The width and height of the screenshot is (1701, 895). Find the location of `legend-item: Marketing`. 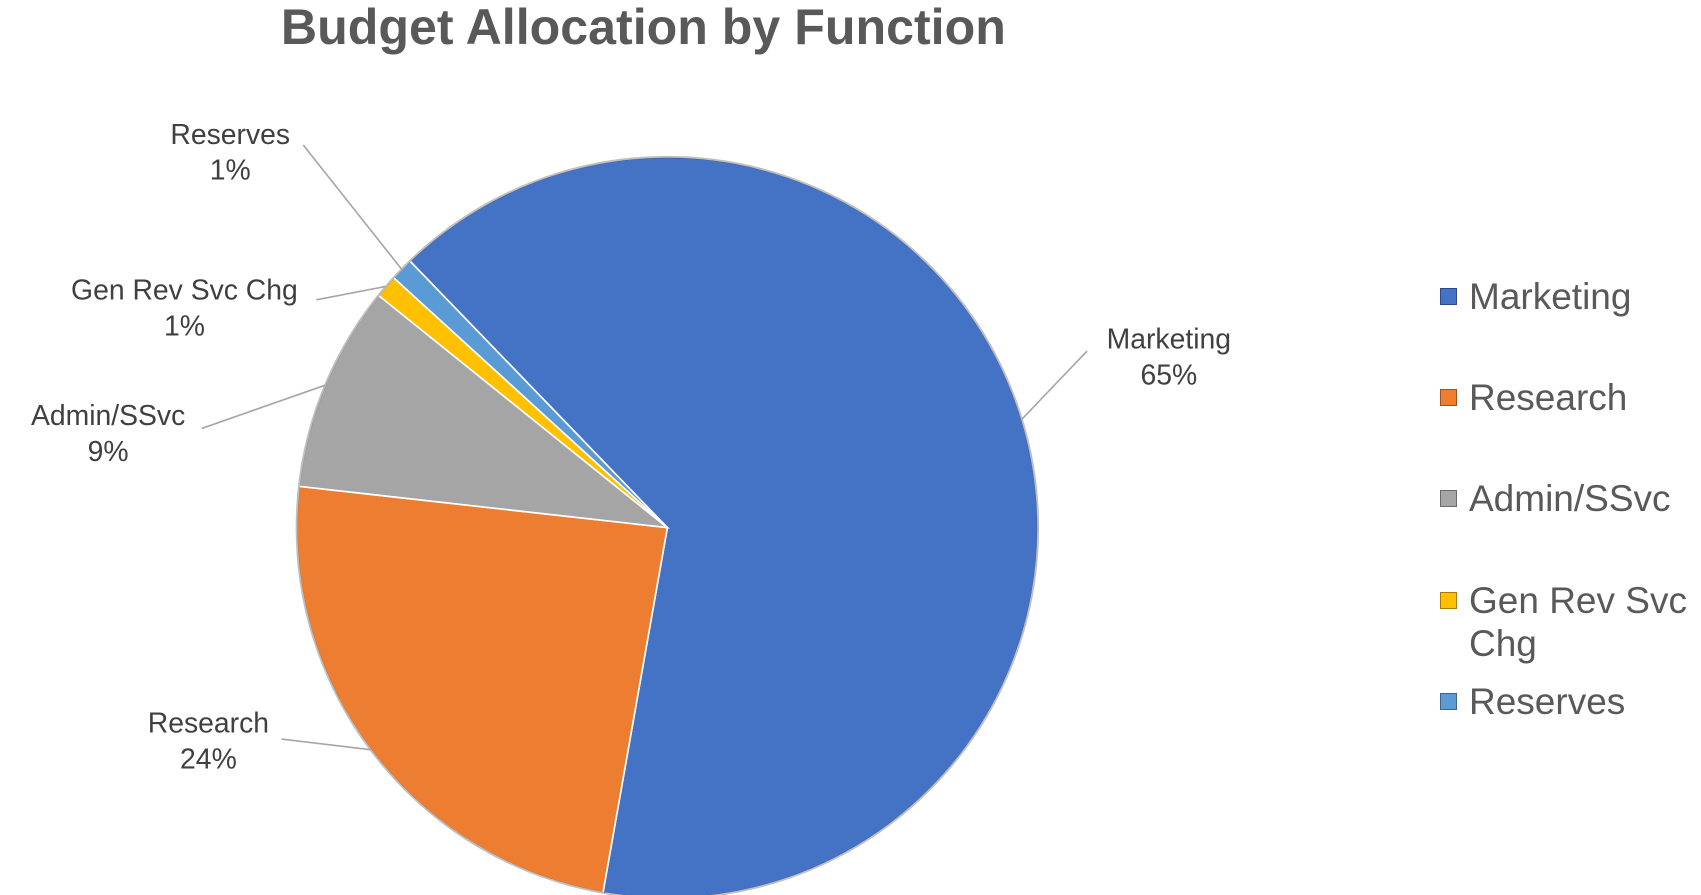

legend-item: Marketing is located at coordinates (1569, 296).